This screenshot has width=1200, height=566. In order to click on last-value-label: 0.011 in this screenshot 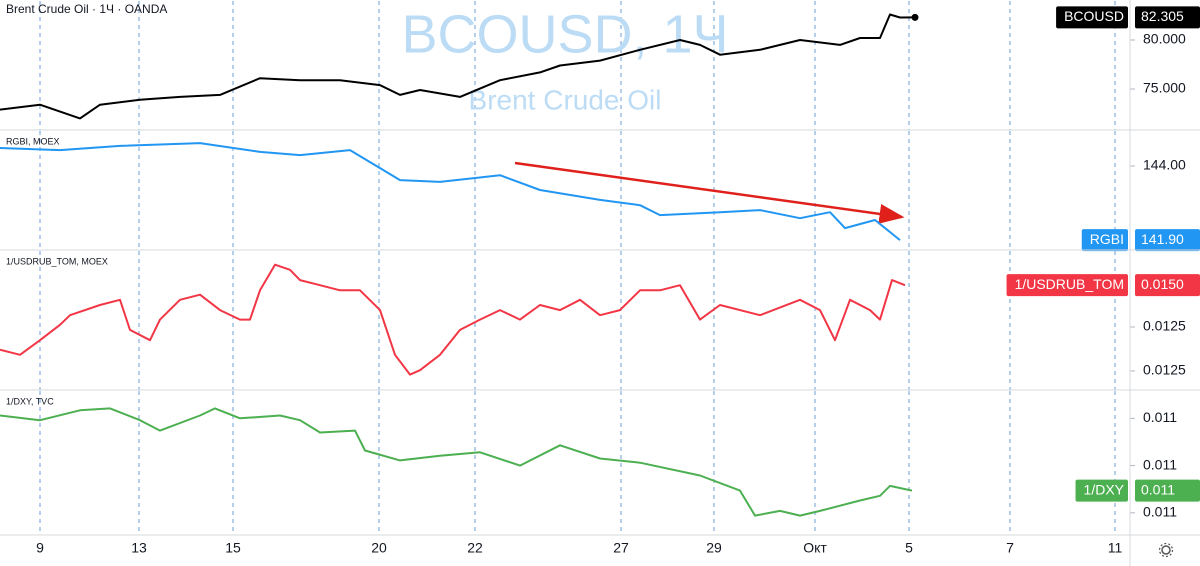, I will do `click(1158, 489)`.